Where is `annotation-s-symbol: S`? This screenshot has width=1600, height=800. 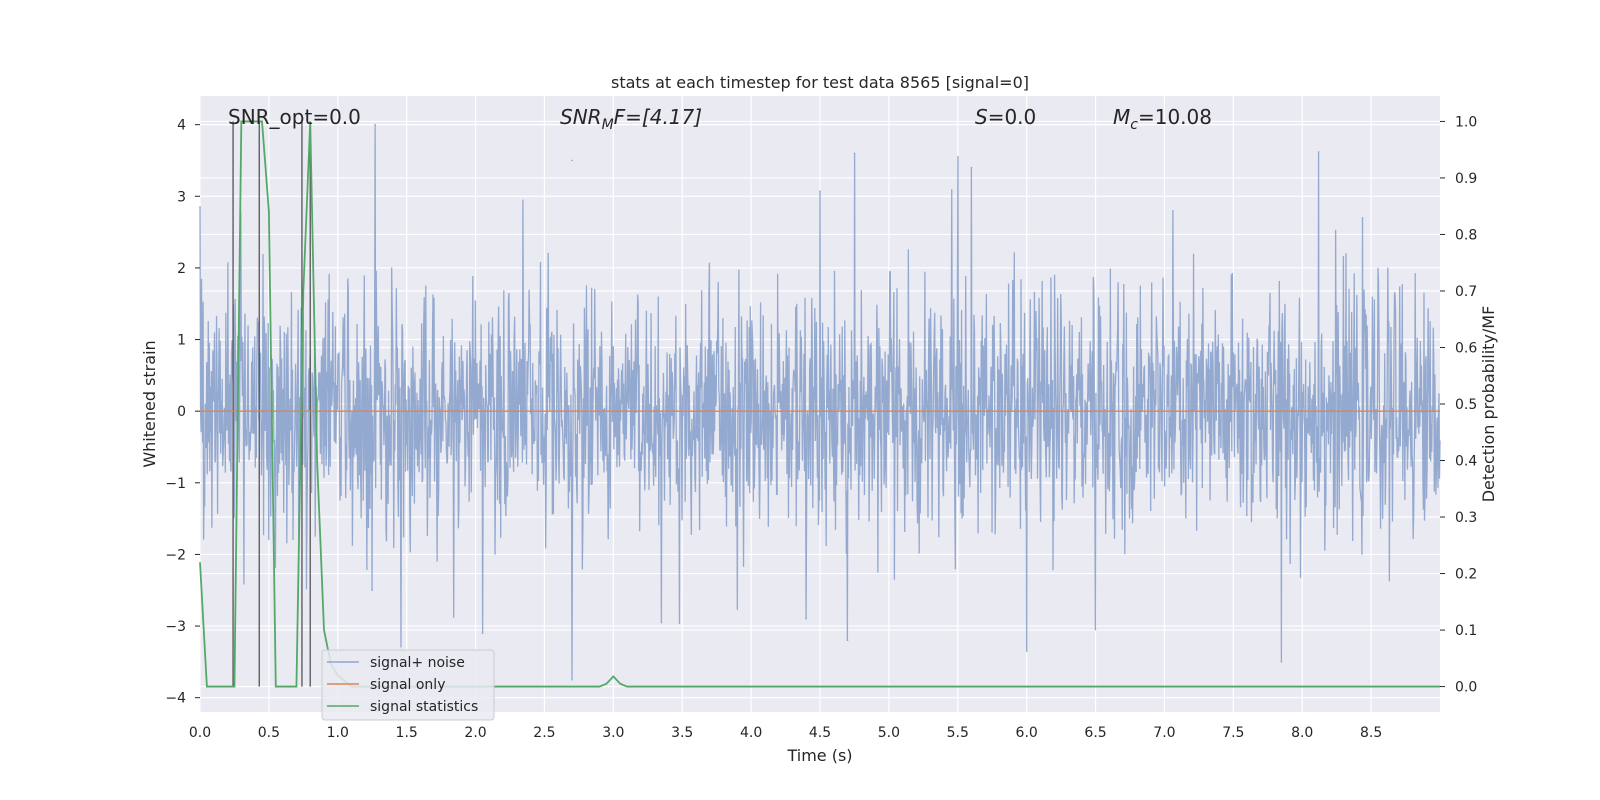
annotation-s-symbol: S is located at coordinates (981, 117).